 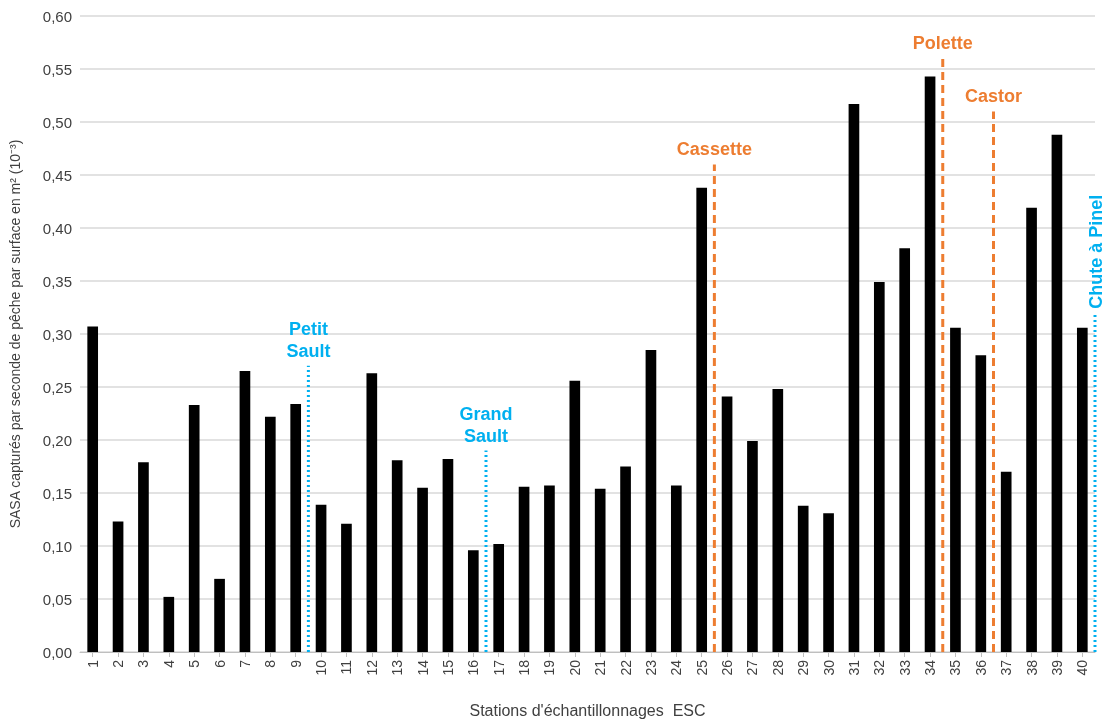 What do you see at coordinates (777, 667) in the screenshot?
I see `x-tick-label: 28` at bounding box center [777, 667].